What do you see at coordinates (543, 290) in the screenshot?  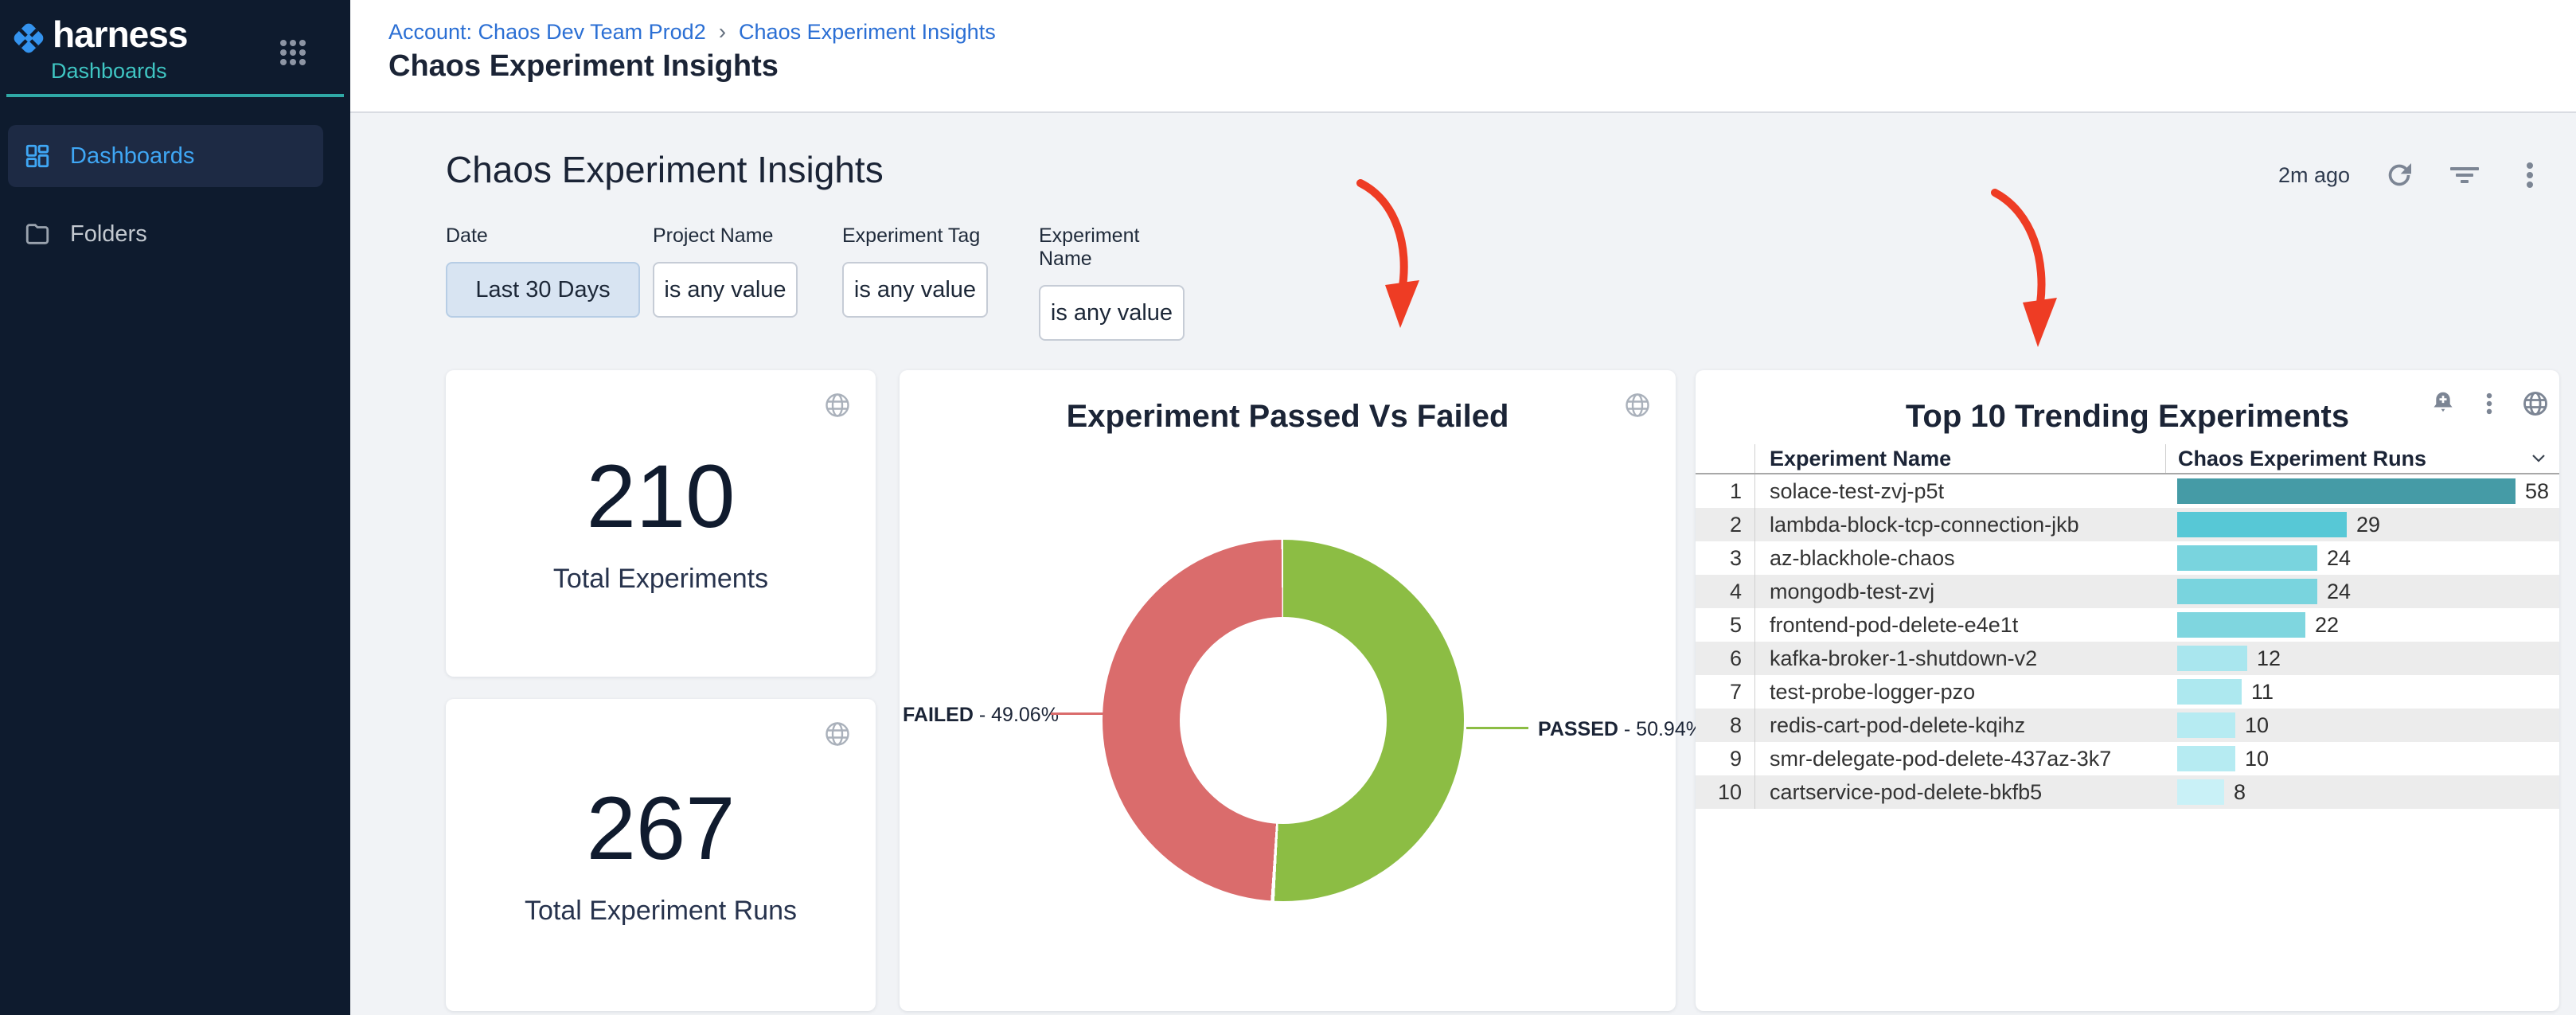 I see `filter-date-button: Last 30 Days` at bounding box center [543, 290].